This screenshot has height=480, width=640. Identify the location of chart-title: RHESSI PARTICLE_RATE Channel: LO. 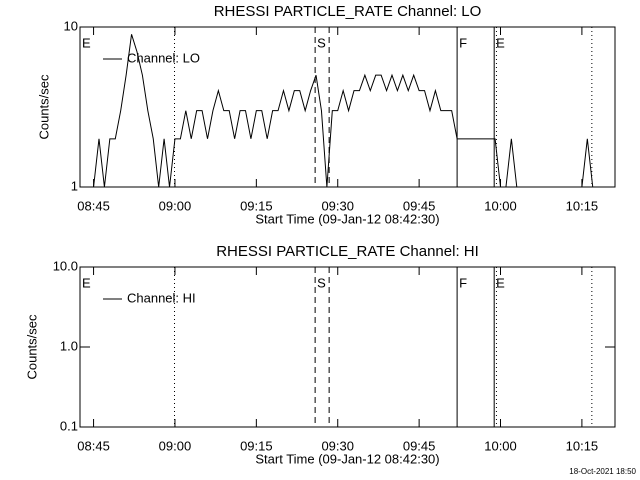
(348, 11).